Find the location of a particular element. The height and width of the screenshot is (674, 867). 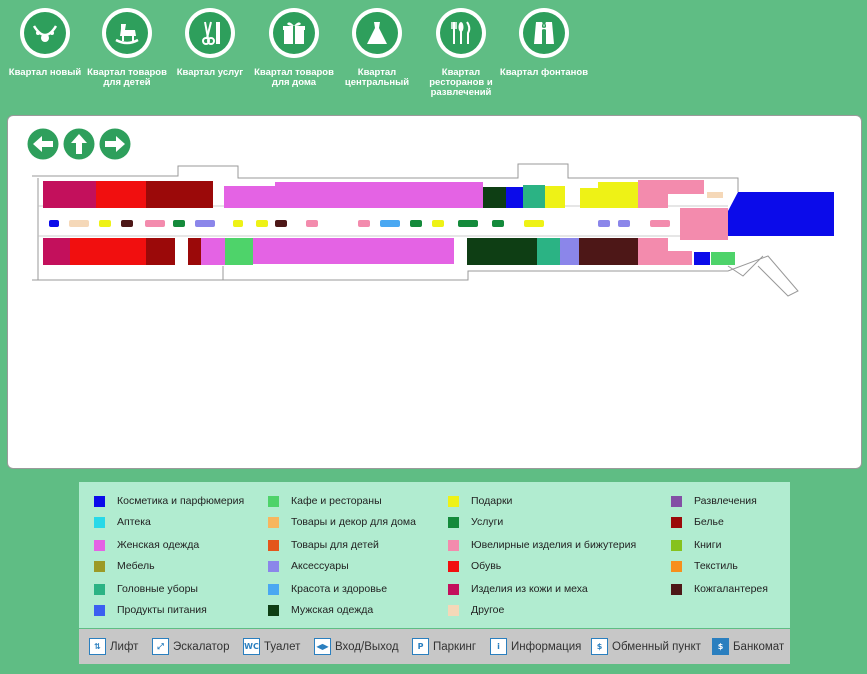

quarter-new: Квартал новый is located at coordinates (45, 43).